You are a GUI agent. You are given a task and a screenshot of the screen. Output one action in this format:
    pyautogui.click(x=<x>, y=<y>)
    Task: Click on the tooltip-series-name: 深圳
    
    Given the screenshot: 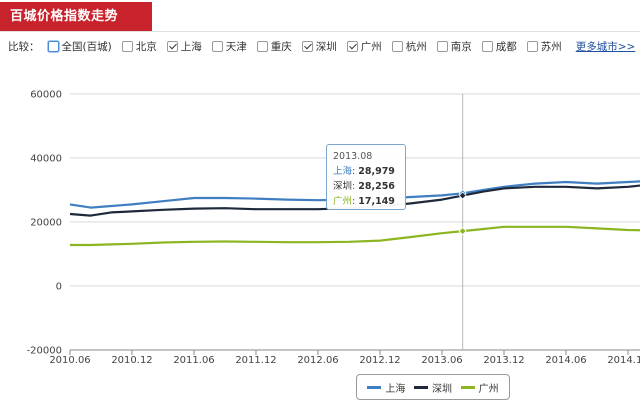 What is the action you would take?
    pyautogui.click(x=343, y=186)
    